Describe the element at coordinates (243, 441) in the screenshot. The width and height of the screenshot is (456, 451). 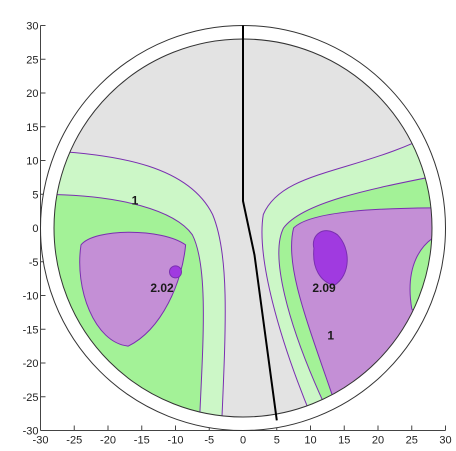
I see `x-tick-label: 0` at that location.